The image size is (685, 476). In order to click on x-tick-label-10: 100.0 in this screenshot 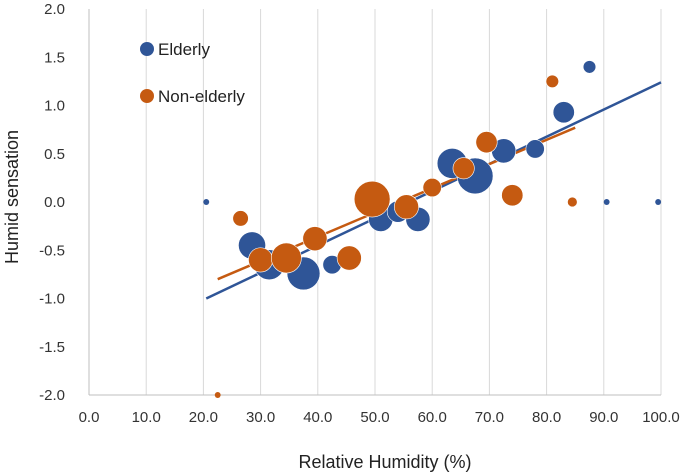, I will do `click(661, 417)`.